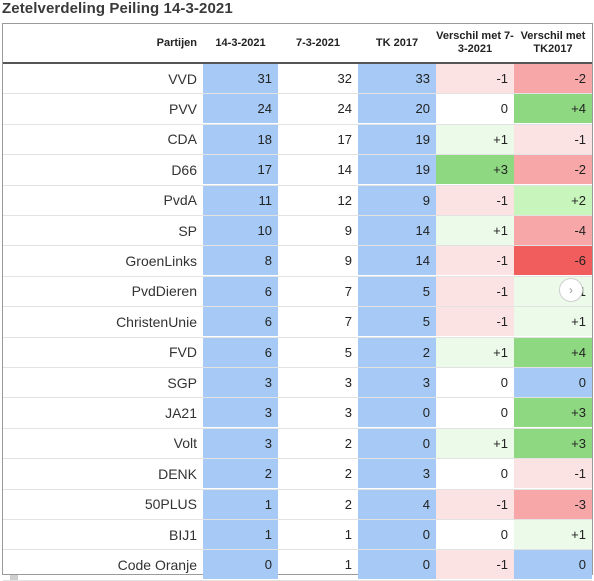 The height and width of the screenshot is (581, 594). I want to click on cell-party: BIJ1, so click(182, 534).